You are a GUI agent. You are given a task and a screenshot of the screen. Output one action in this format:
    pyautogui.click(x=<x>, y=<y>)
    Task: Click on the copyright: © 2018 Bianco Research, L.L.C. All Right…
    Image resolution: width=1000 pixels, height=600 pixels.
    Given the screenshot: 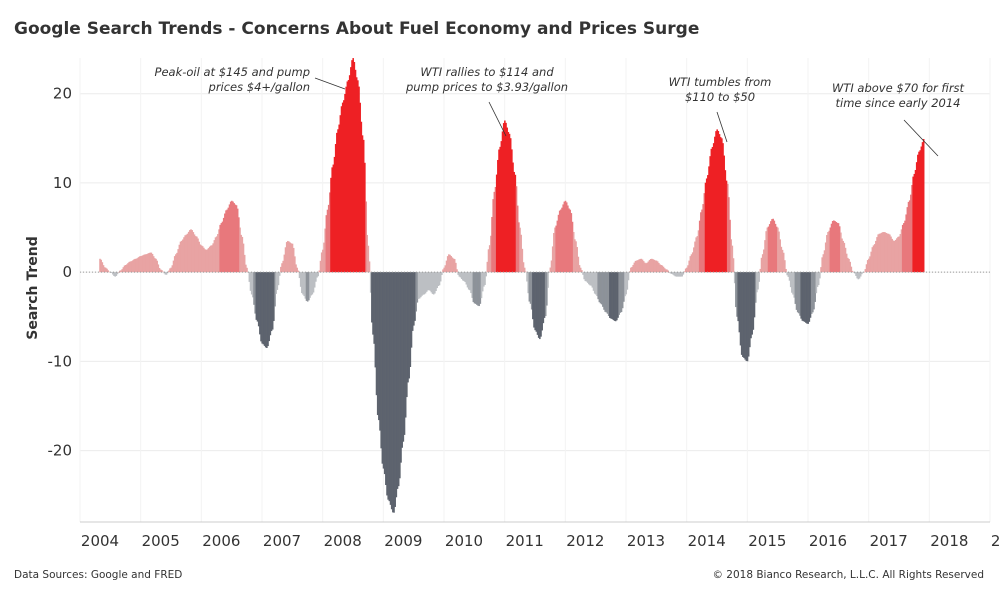 What is the action you would take?
    pyautogui.click(x=848, y=575)
    